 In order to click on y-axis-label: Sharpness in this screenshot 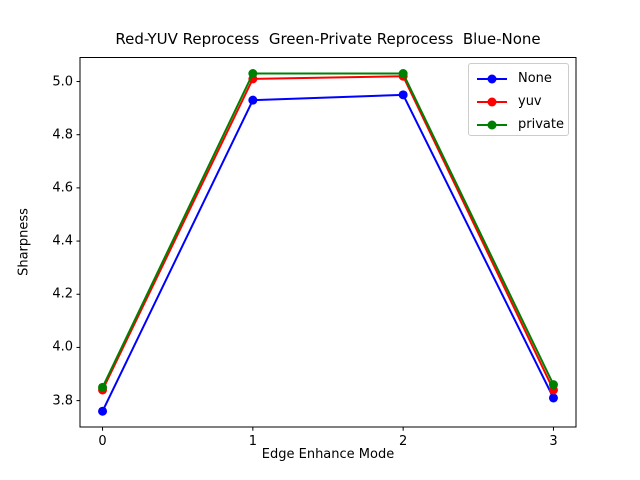, I will do `click(24, 242)`.